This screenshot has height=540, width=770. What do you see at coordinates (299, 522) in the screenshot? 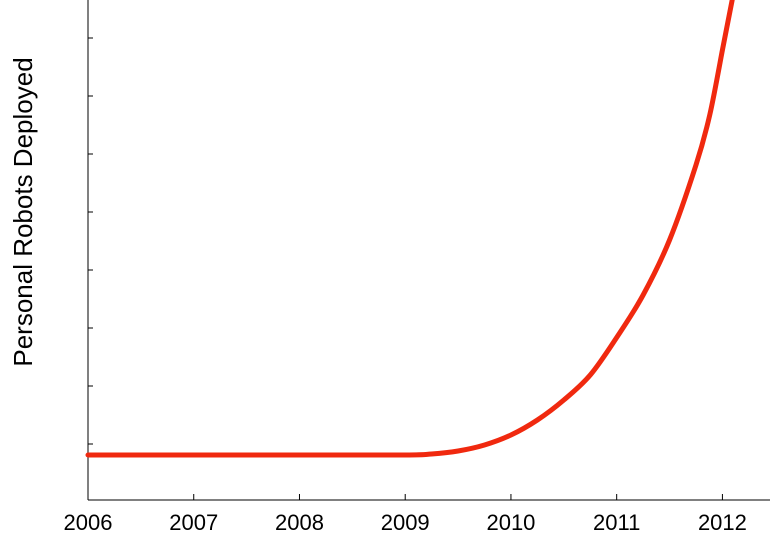
I see `x-tick-label-2008: 2008` at bounding box center [299, 522].